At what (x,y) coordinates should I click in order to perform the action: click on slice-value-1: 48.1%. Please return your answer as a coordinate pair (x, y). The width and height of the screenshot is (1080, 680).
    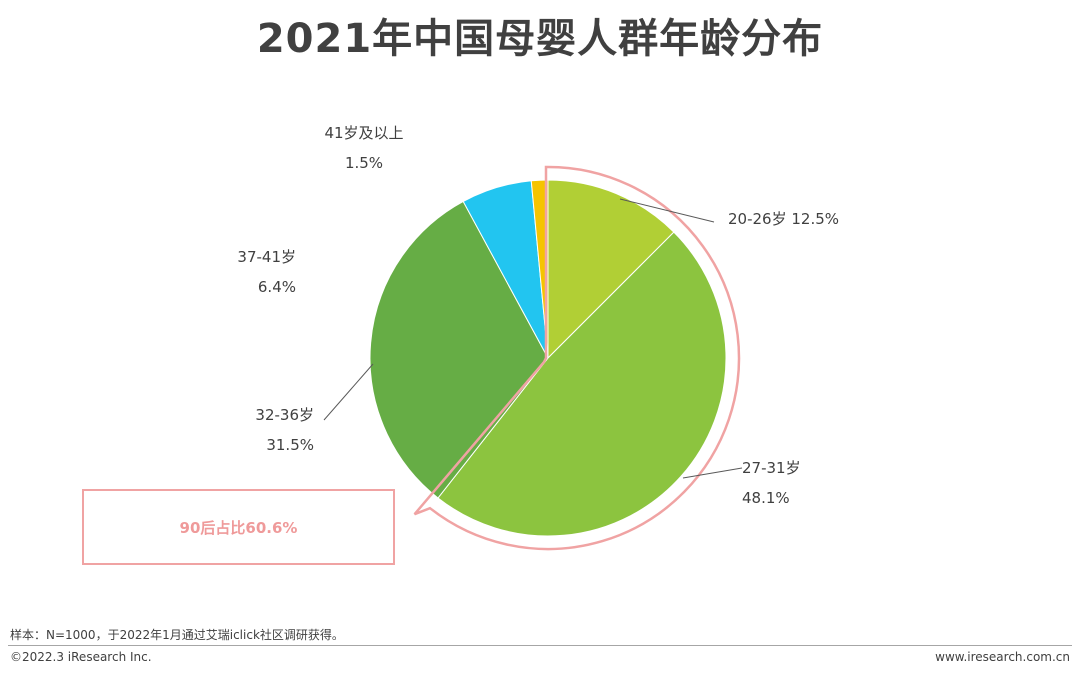
    Looking at the image, I should click on (766, 498).